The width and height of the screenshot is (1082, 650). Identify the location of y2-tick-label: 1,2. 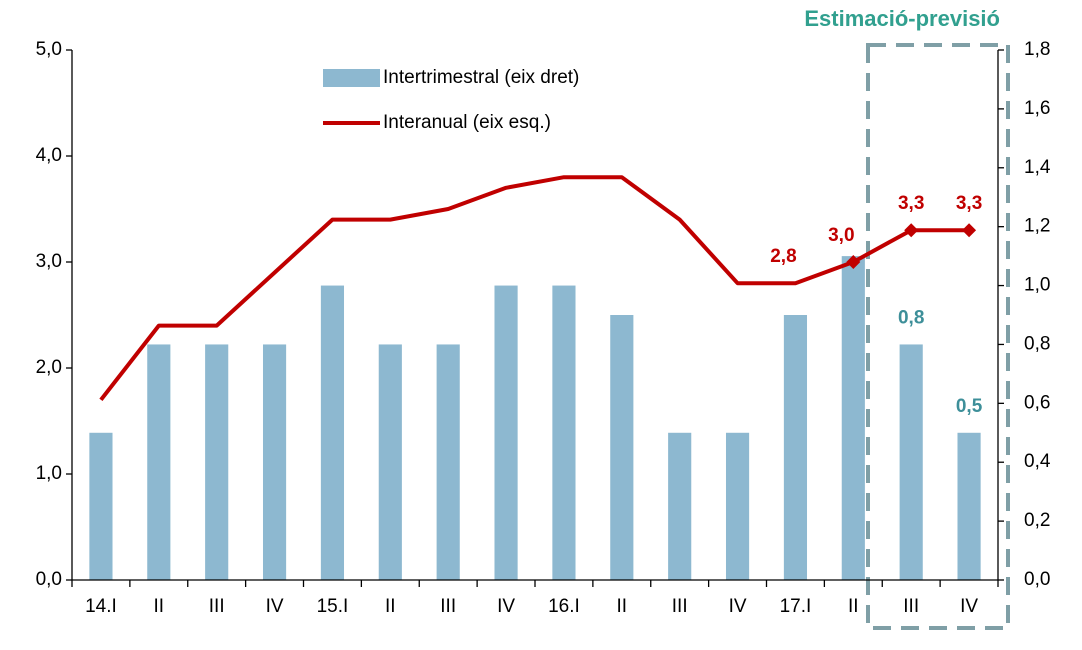
(1037, 226).